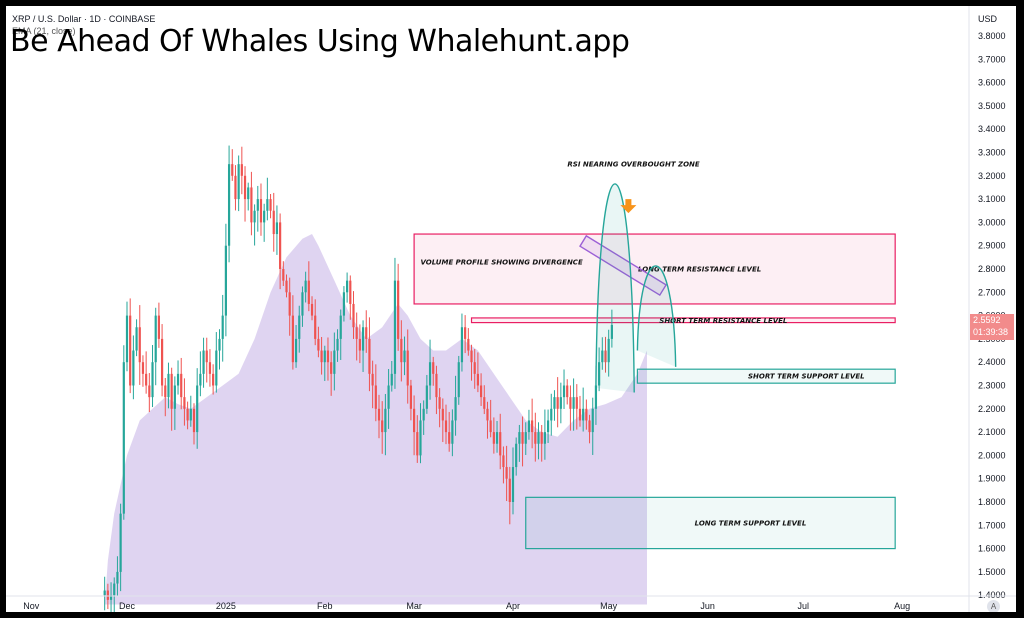  Describe the element at coordinates (633, 164) in the screenshot. I see `rsi-note: RSI NEARING OVERBOUGHT ZONE` at that location.